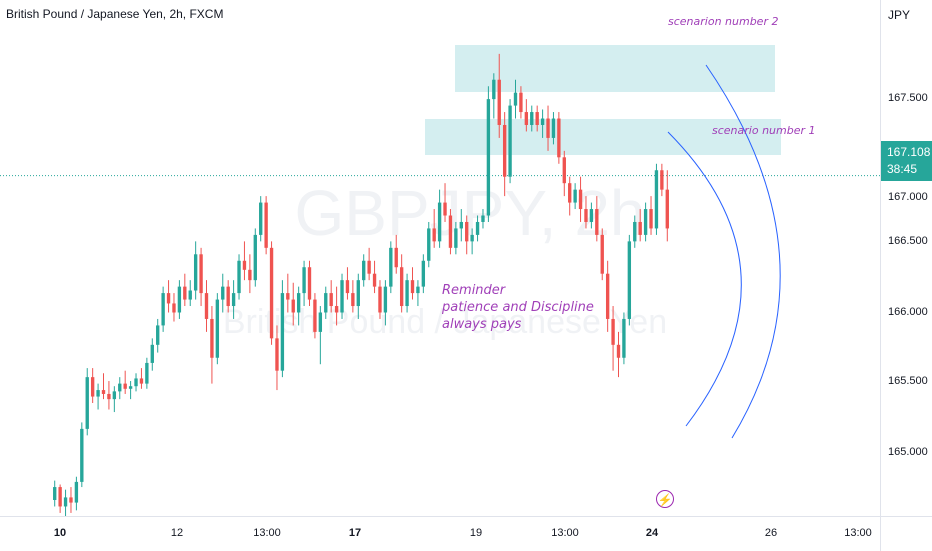  I want to click on scenario-2-label: scenarion number 2, so click(723, 21).